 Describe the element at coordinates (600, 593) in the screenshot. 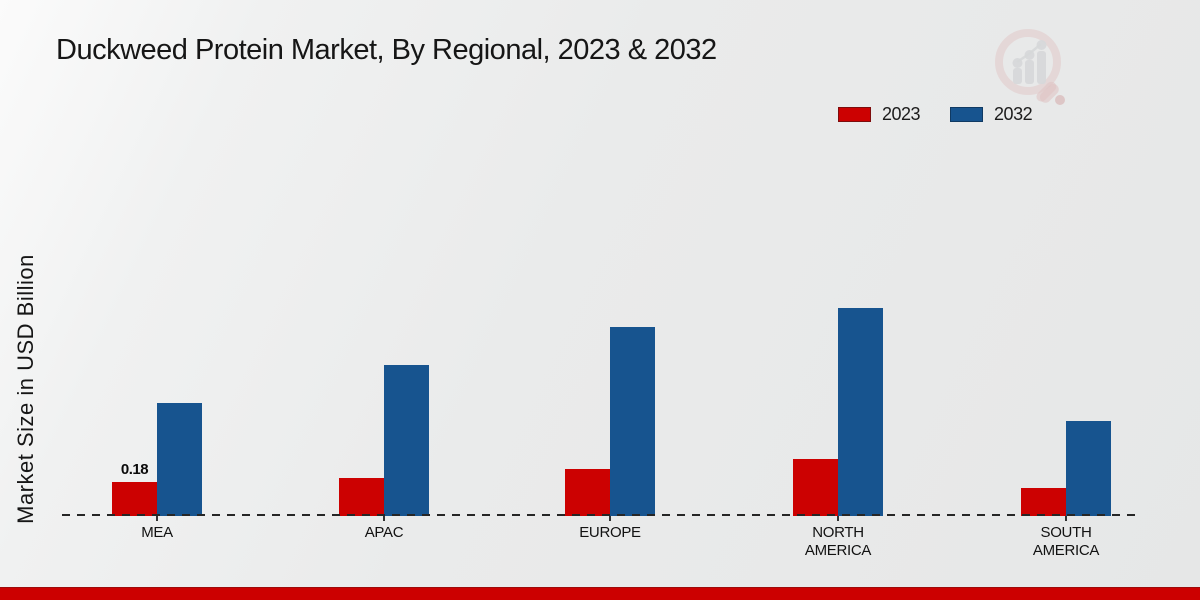

I see `footer-accent-band` at that location.